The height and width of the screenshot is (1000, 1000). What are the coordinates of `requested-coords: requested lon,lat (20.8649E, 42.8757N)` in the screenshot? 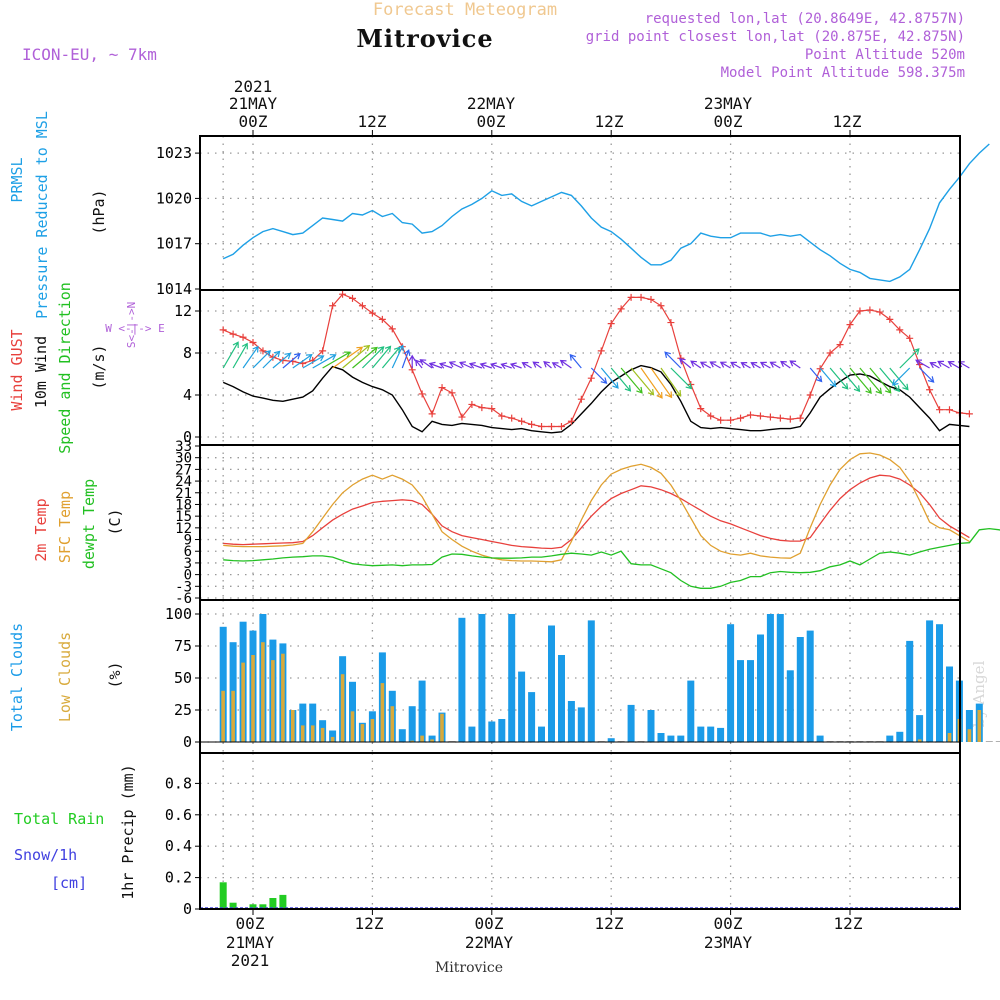 It's located at (805, 19).